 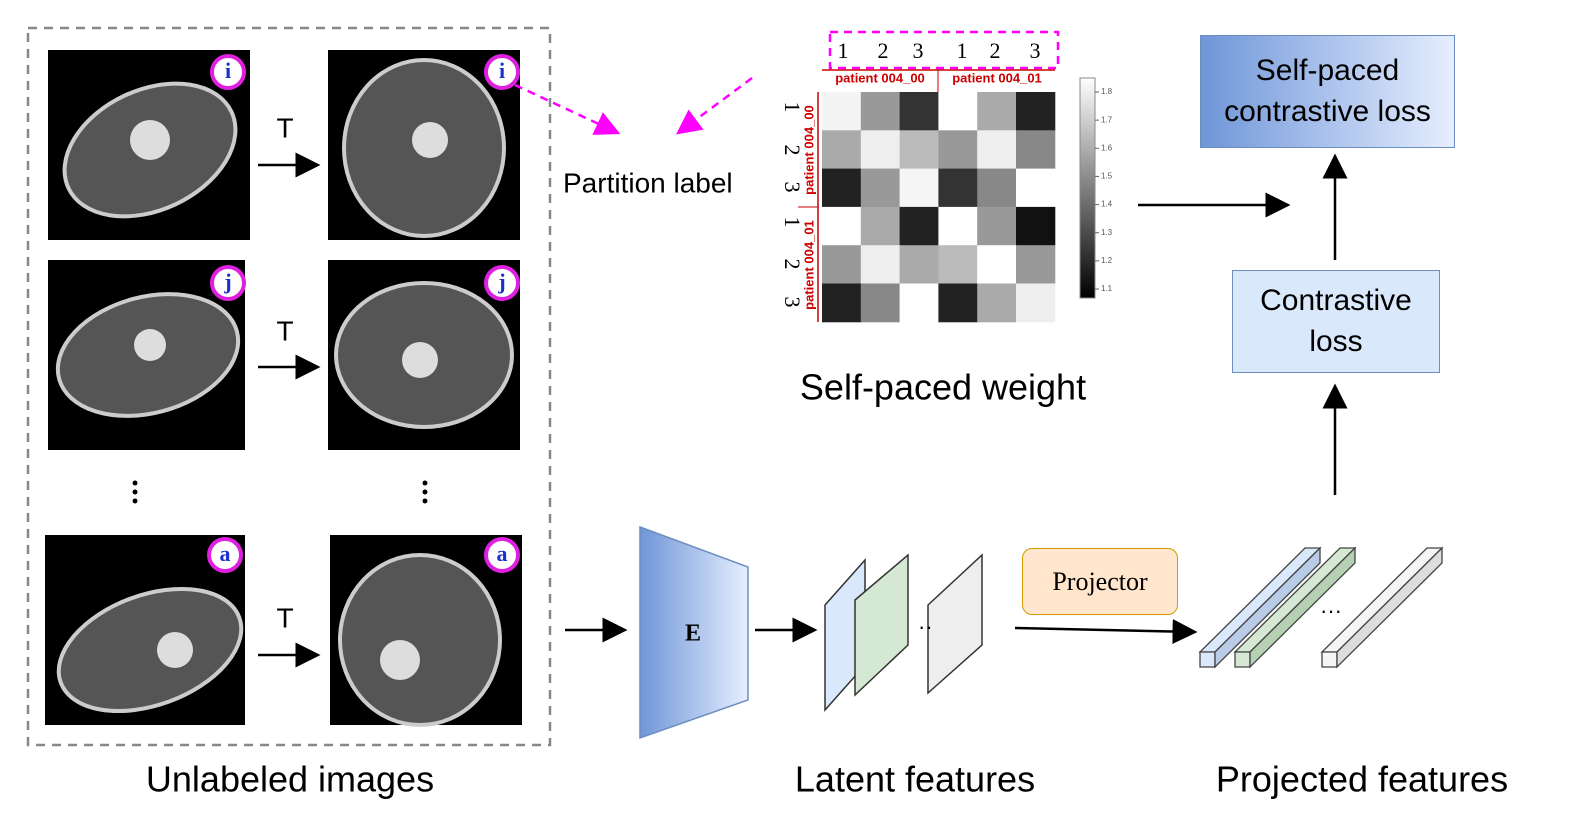 I want to click on self-paced-loss: Self-paced contrastive loss, so click(x=1327, y=91).